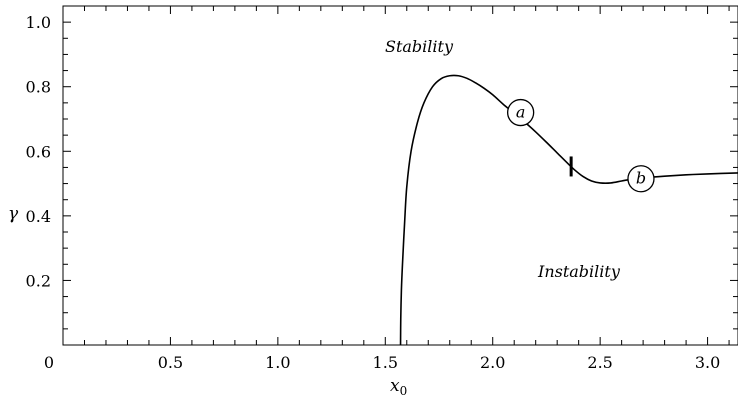 This screenshot has height=402, width=738. Describe the element at coordinates (385, 362) in the screenshot. I see `x-tick-label: 1.5` at that location.